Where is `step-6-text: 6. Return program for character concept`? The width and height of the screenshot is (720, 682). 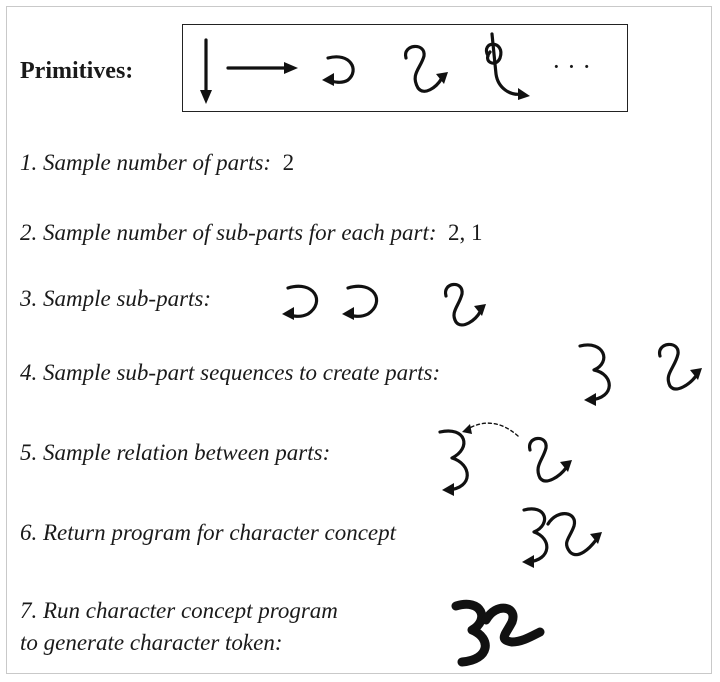 step-6-text: 6. Return program for character concept is located at coordinates (208, 532).